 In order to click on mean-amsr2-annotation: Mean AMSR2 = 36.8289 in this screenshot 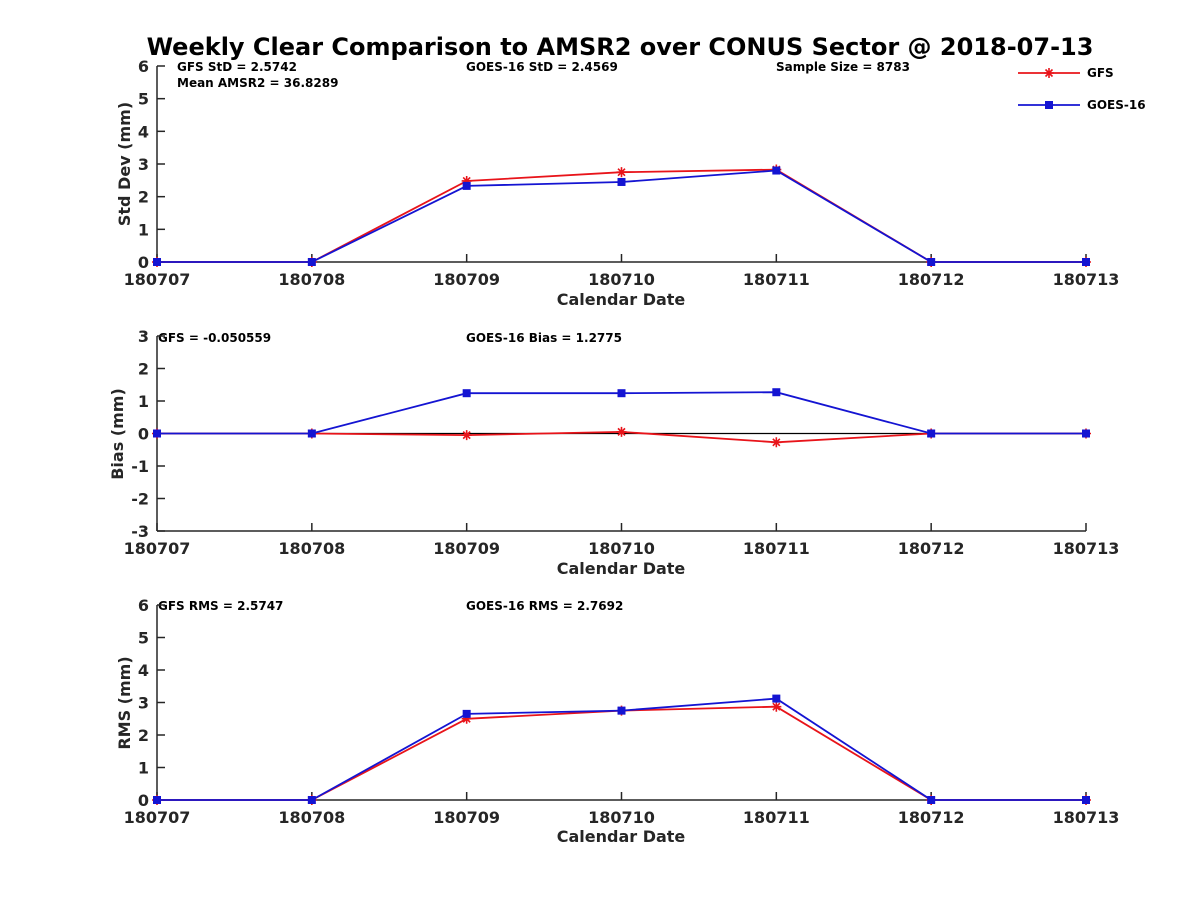, I will do `click(257, 83)`.